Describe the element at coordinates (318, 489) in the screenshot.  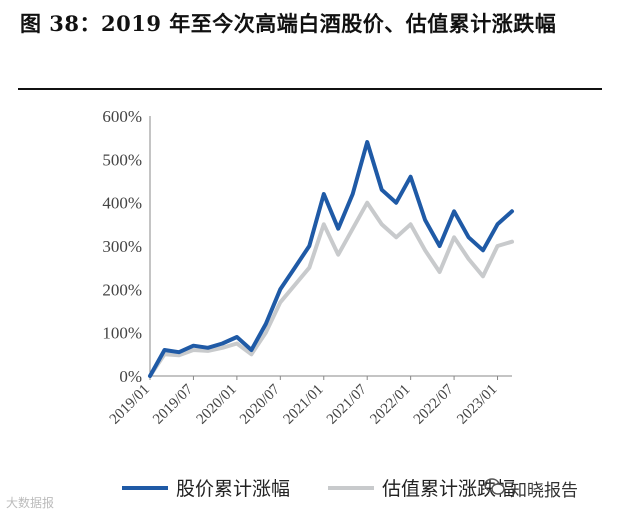
I see `legend: 股价累计涨幅 估值累计涨跌幅` at that location.